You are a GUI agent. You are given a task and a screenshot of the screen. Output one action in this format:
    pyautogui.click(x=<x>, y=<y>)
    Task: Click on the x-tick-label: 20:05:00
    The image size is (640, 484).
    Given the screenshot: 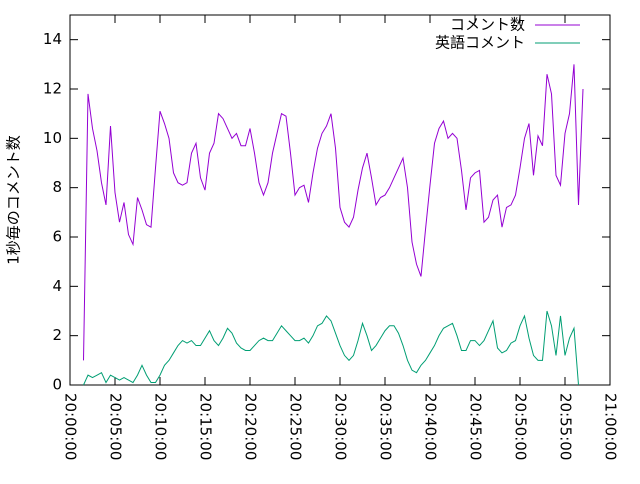 What is the action you would take?
    pyautogui.click(x=116, y=426)
    